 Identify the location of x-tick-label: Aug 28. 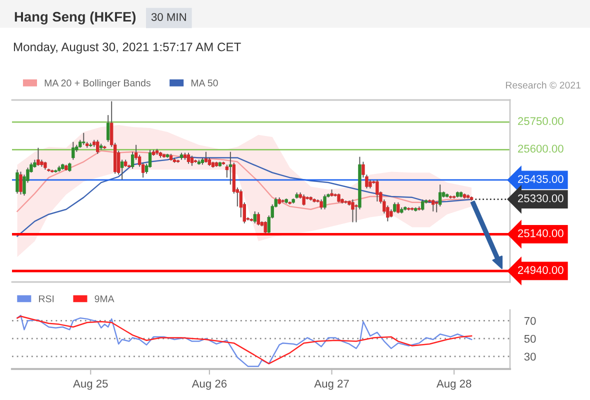
(454, 385).